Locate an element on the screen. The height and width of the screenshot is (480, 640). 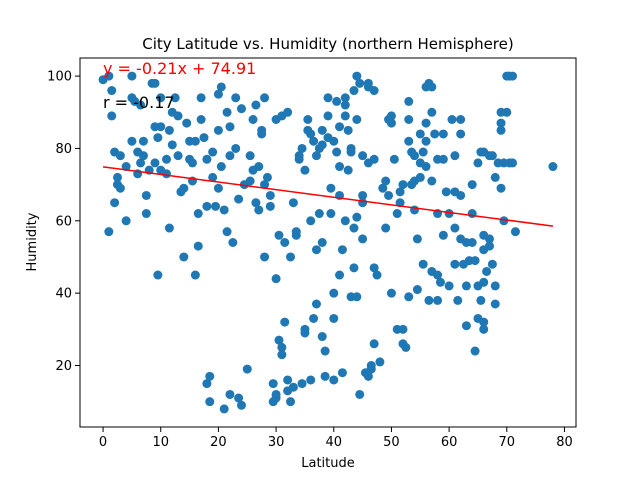
x-tick-label: 30 is located at coordinates (276, 442).